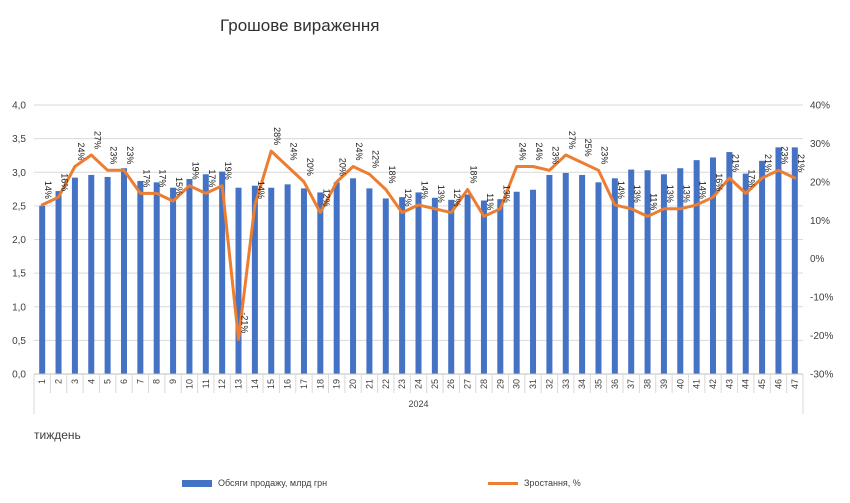  Describe the element at coordinates (778, 384) in the screenshot. I see `x-tick-label: 46` at that location.